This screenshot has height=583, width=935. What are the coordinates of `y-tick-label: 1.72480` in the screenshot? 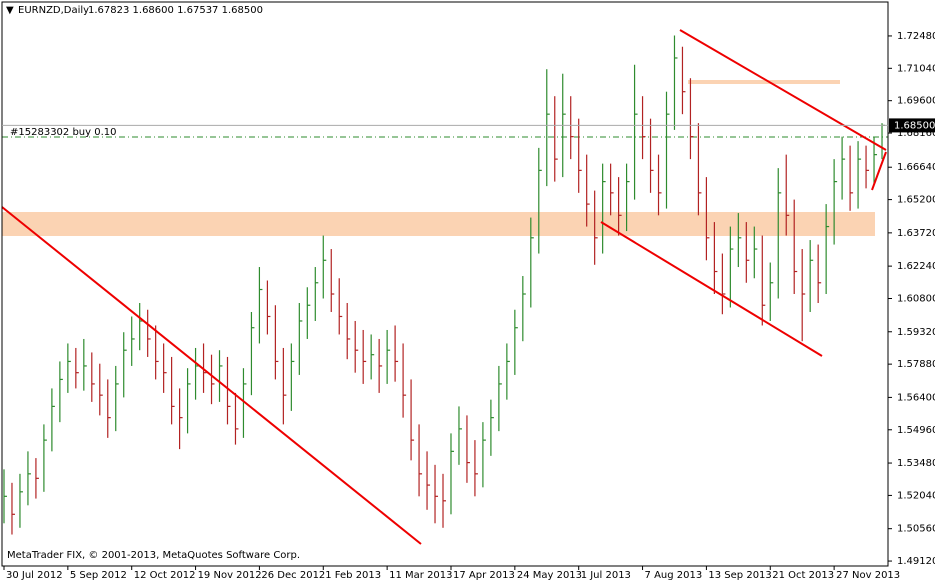 It's located at (916, 36).